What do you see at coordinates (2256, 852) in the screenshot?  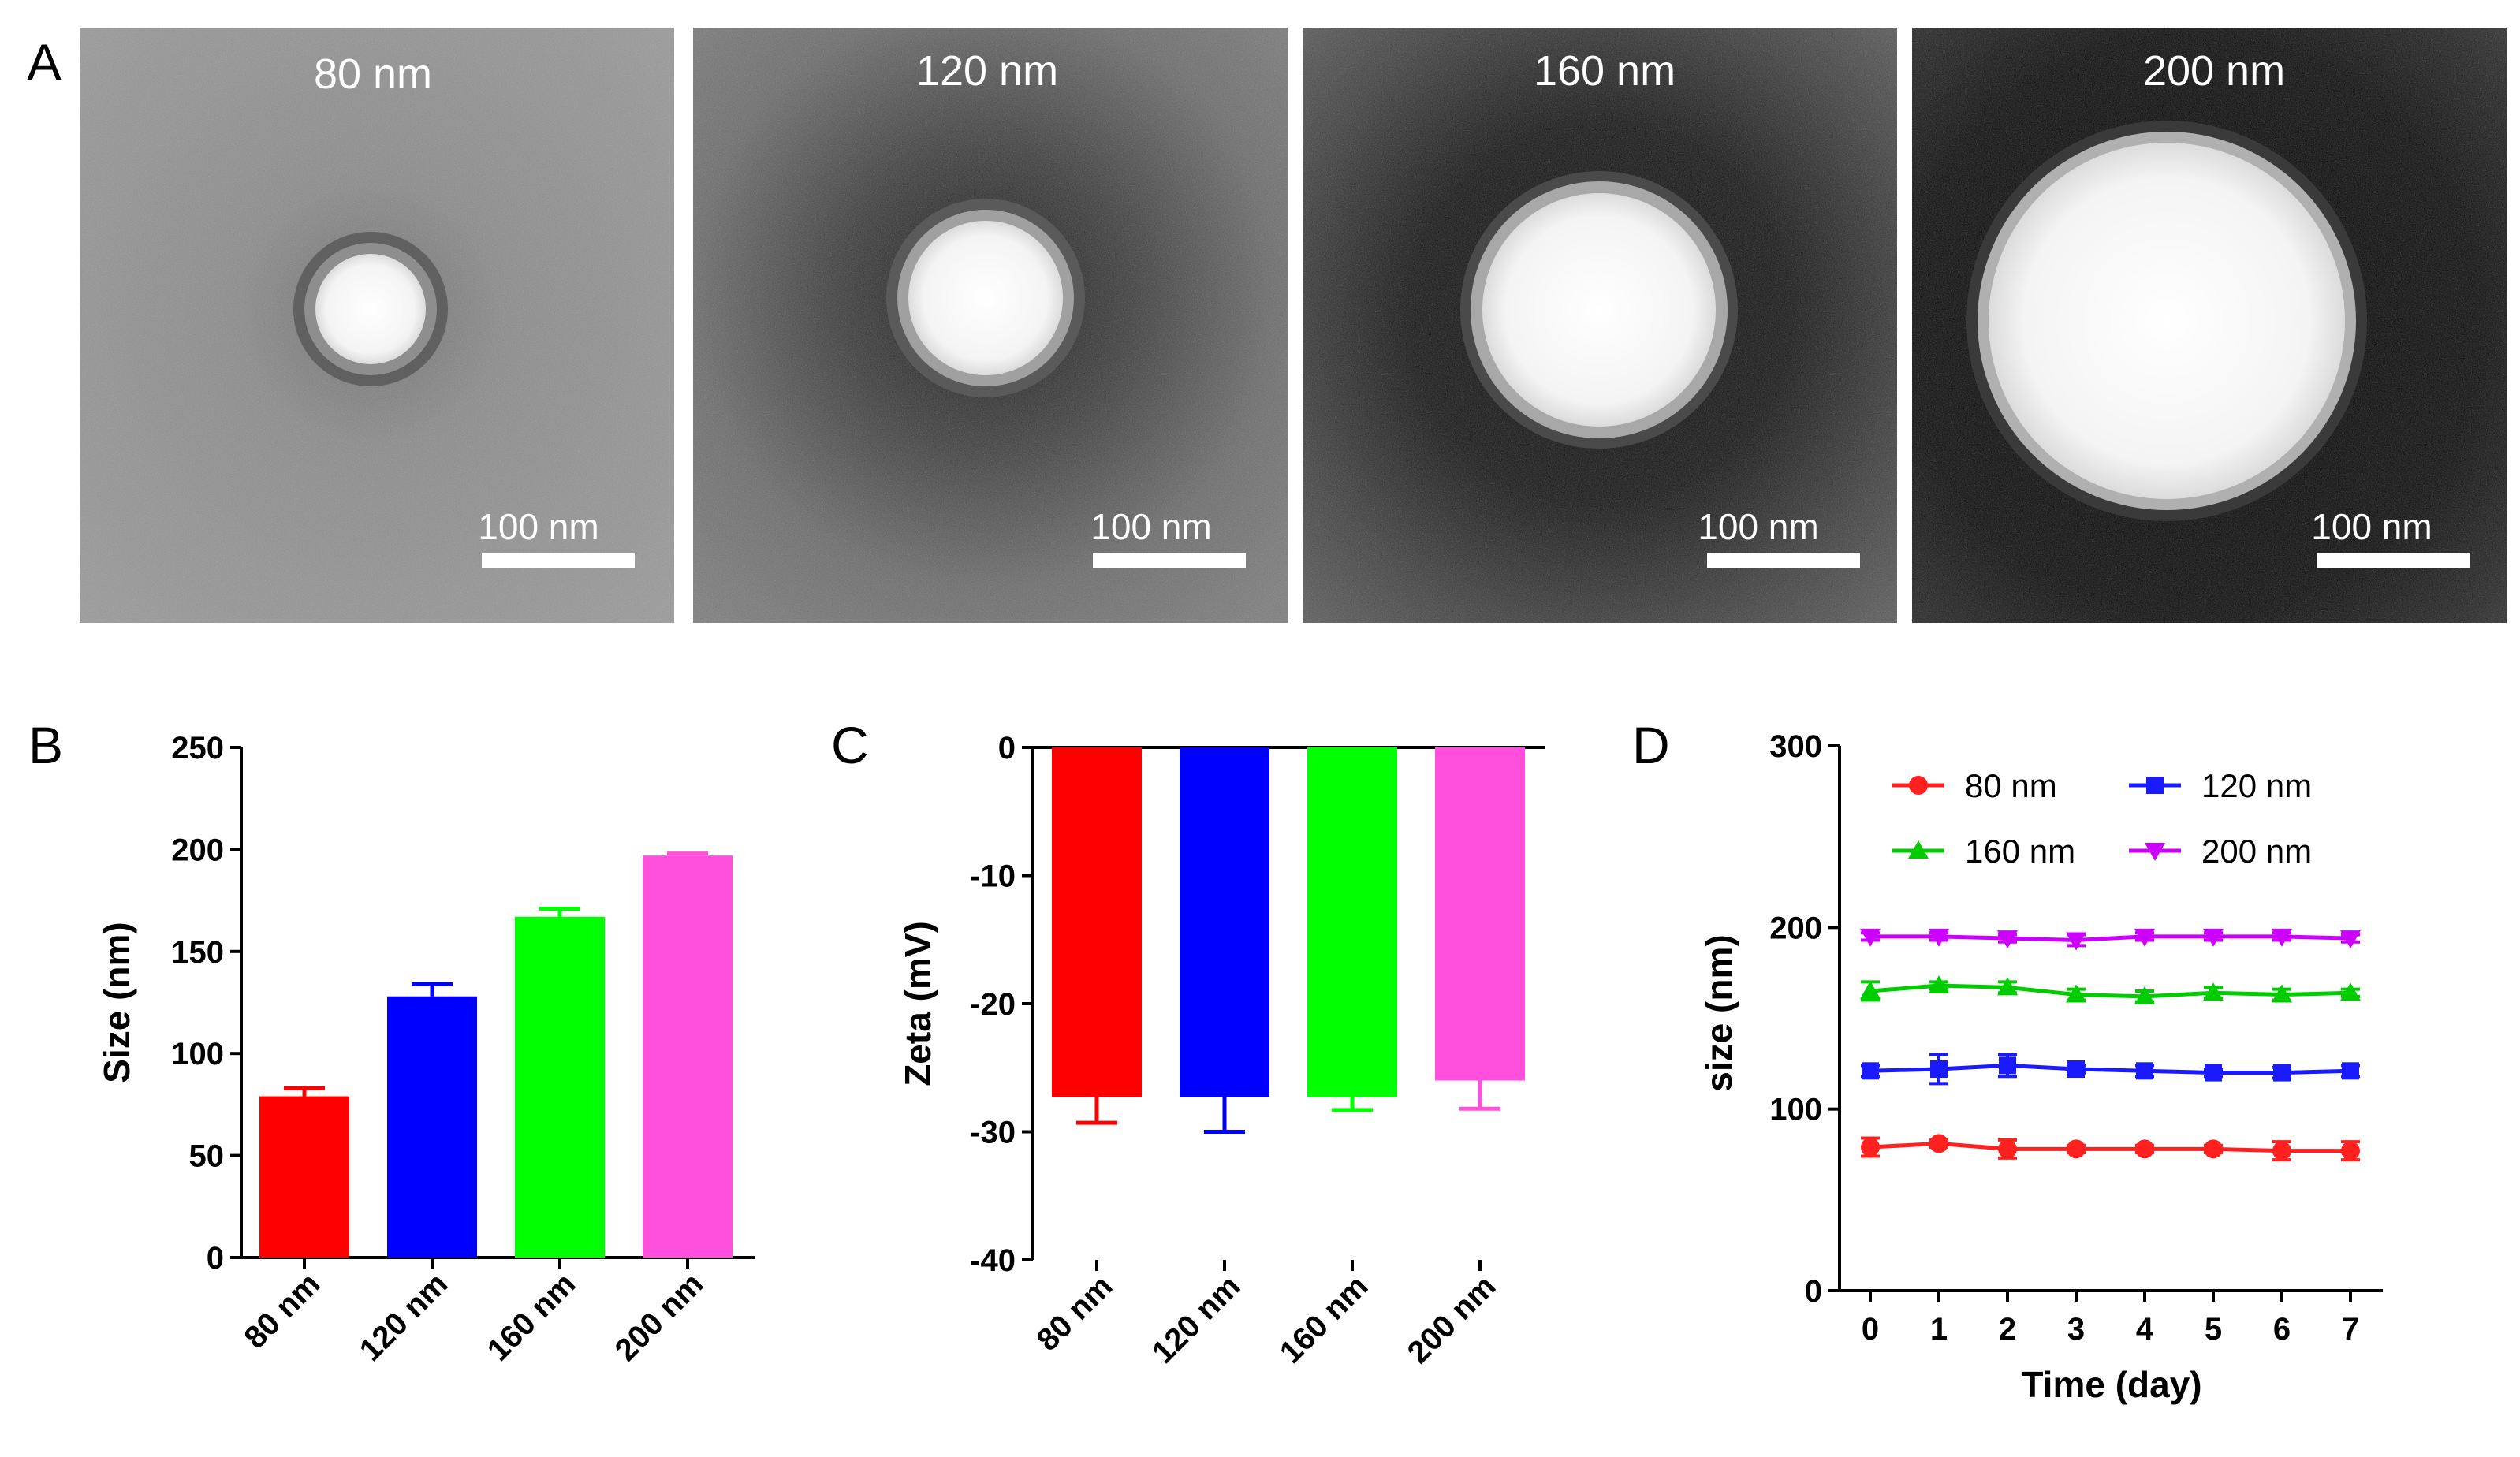 I see `legend-label: 200 nm` at bounding box center [2256, 852].